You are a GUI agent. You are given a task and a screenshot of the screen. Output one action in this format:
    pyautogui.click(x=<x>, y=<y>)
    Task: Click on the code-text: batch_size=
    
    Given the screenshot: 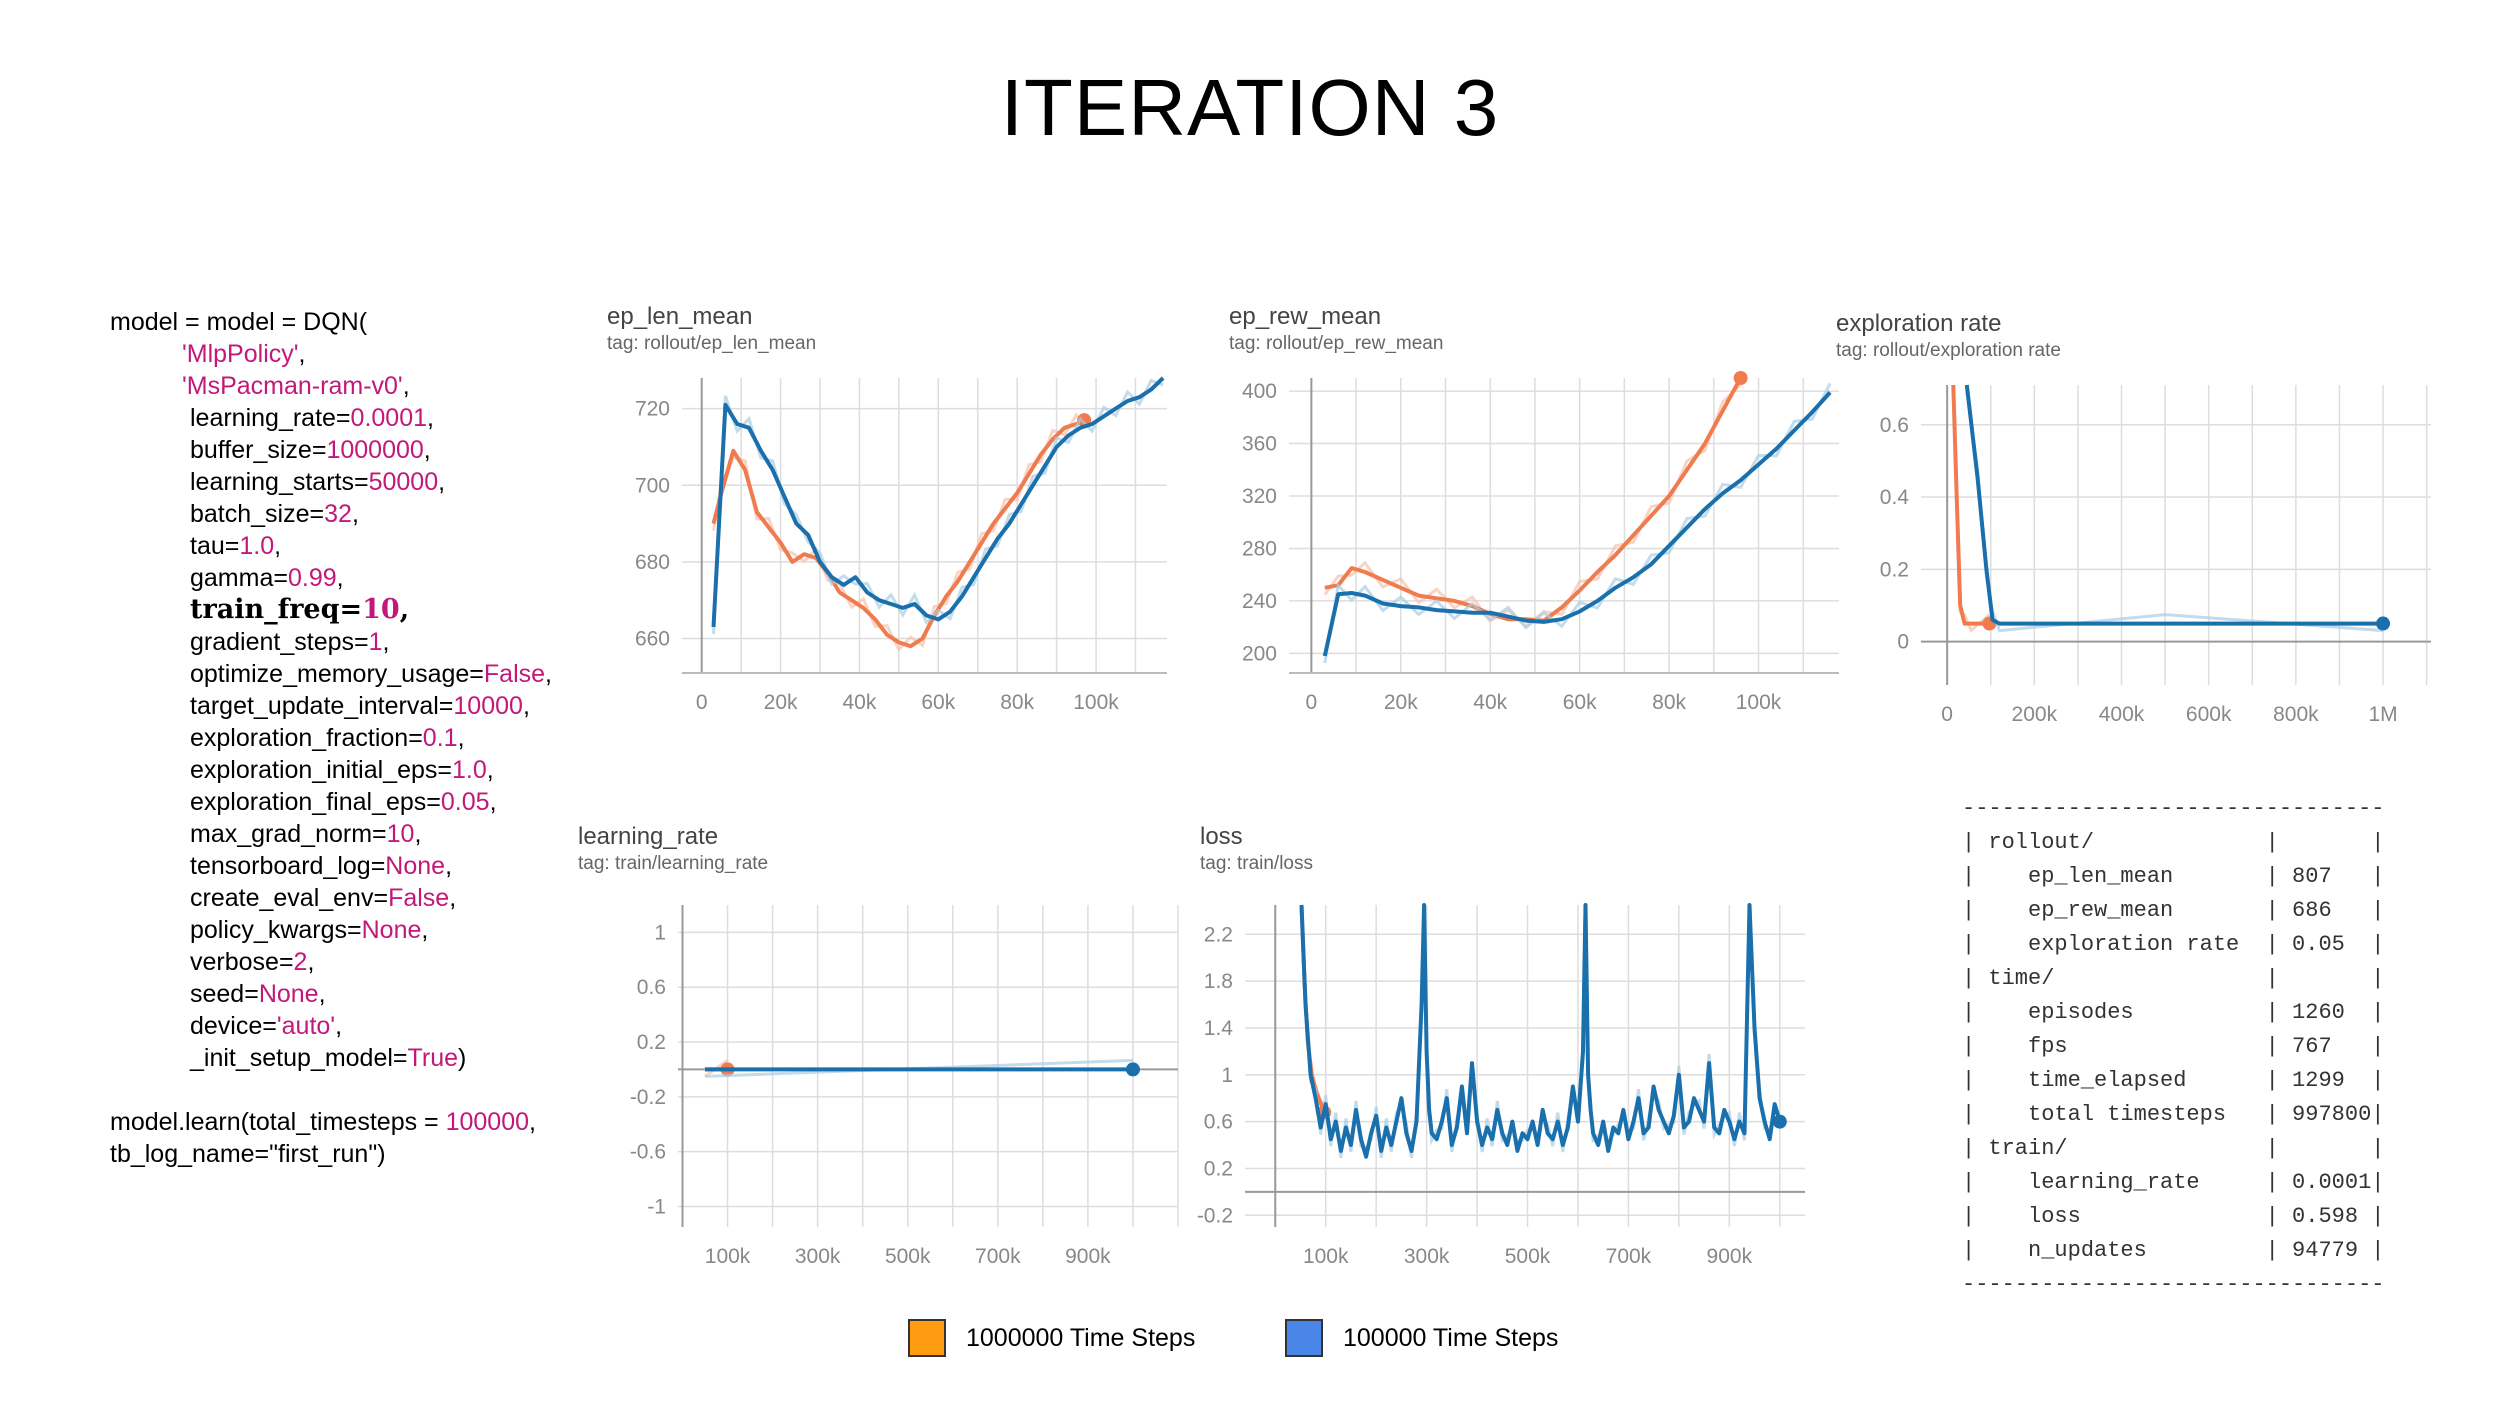 What is the action you would take?
    pyautogui.click(x=257, y=514)
    